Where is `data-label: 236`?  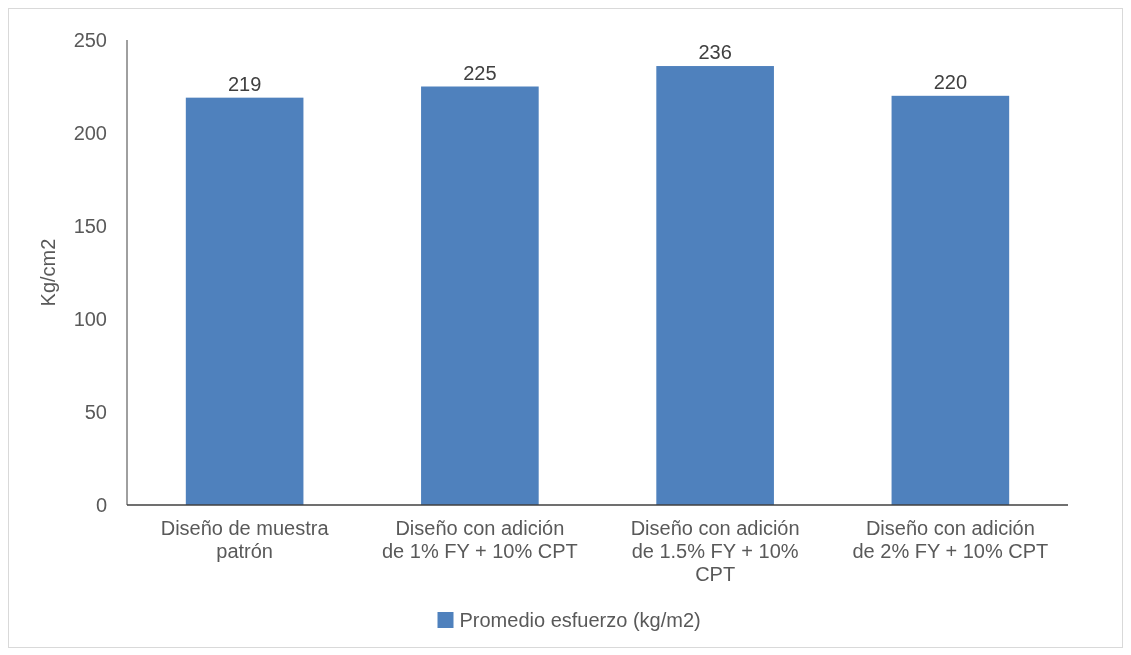
data-label: 236 is located at coordinates (715, 52).